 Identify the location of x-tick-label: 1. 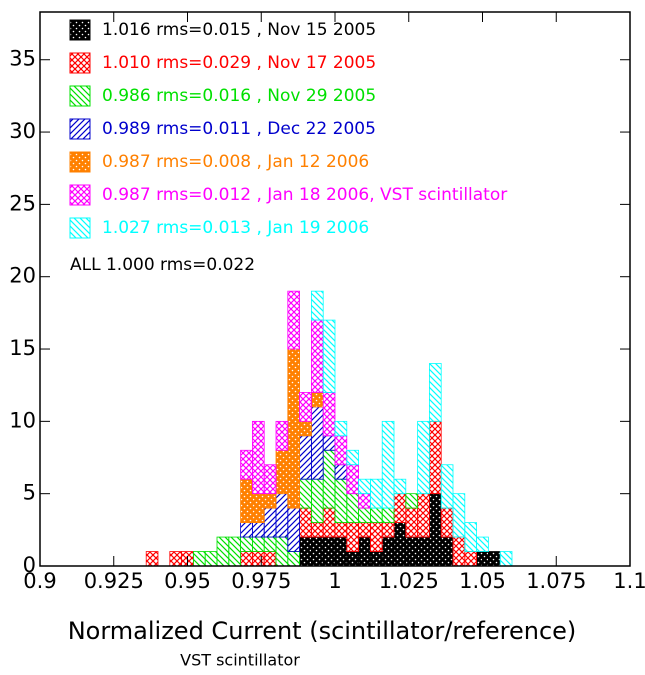
(334, 581).